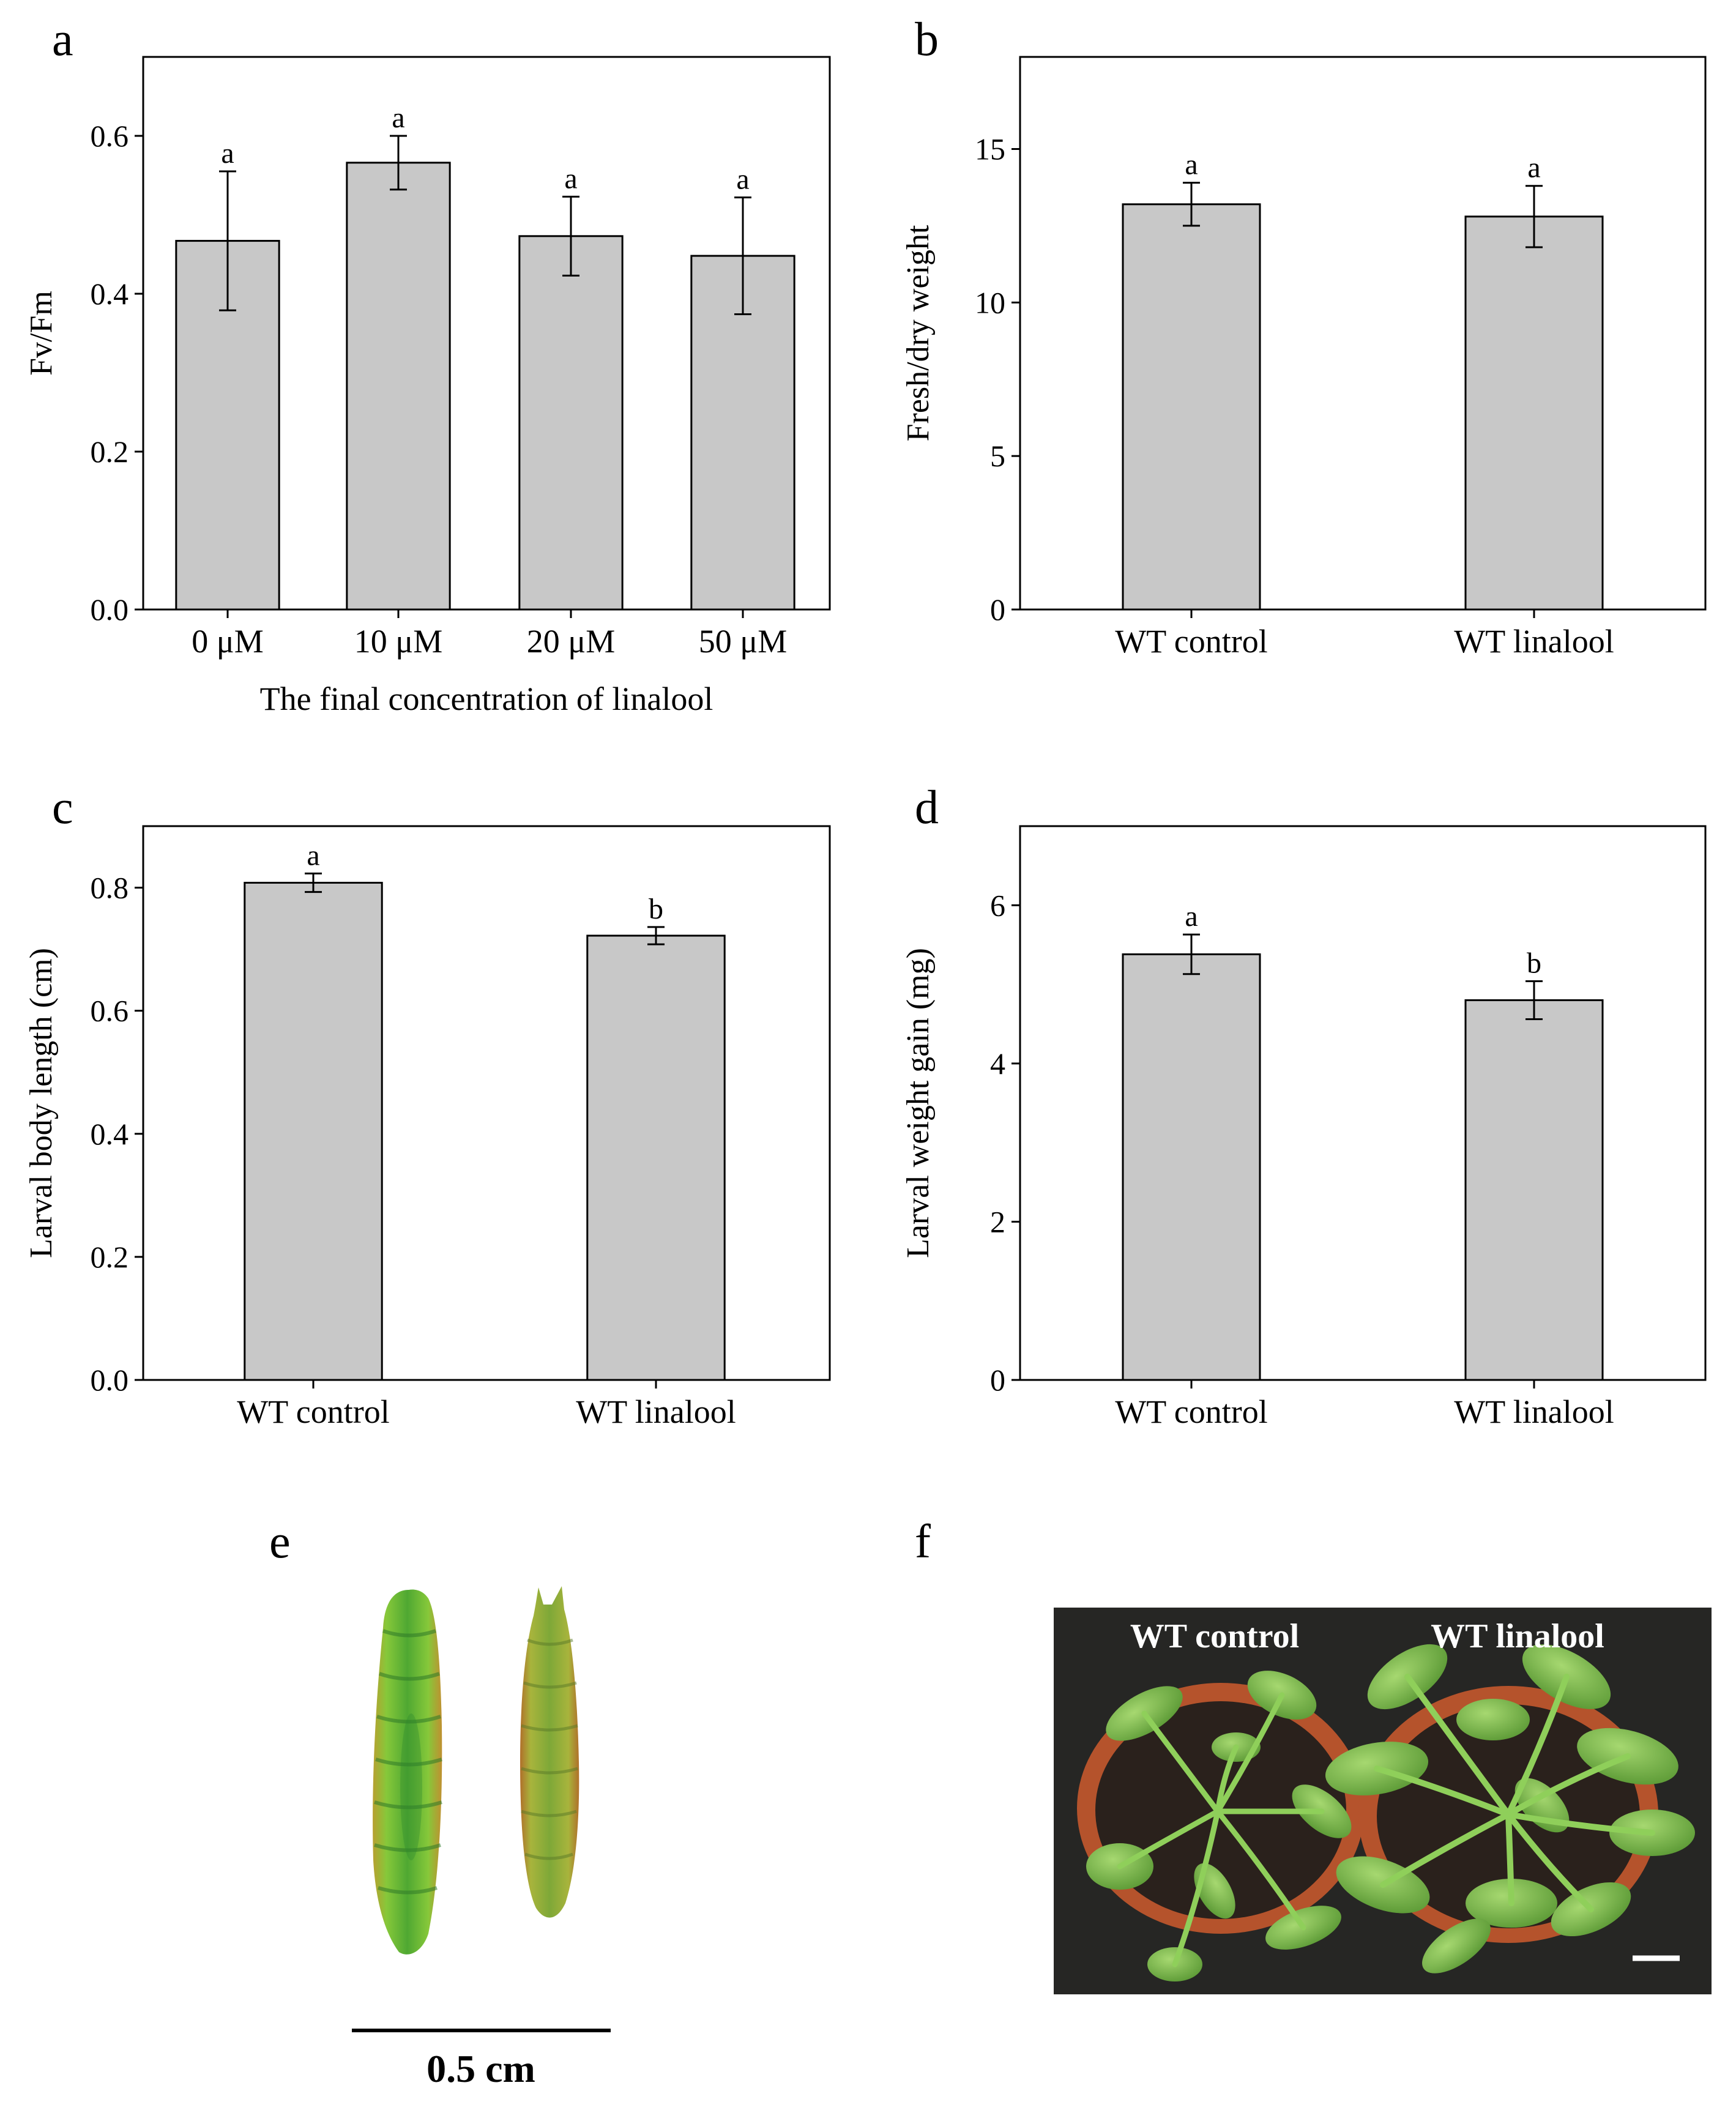 The height and width of the screenshot is (2110, 1736). What do you see at coordinates (407, 1772) in the screenshot?
I see `larva-control` at bounding box center [407, 1772].